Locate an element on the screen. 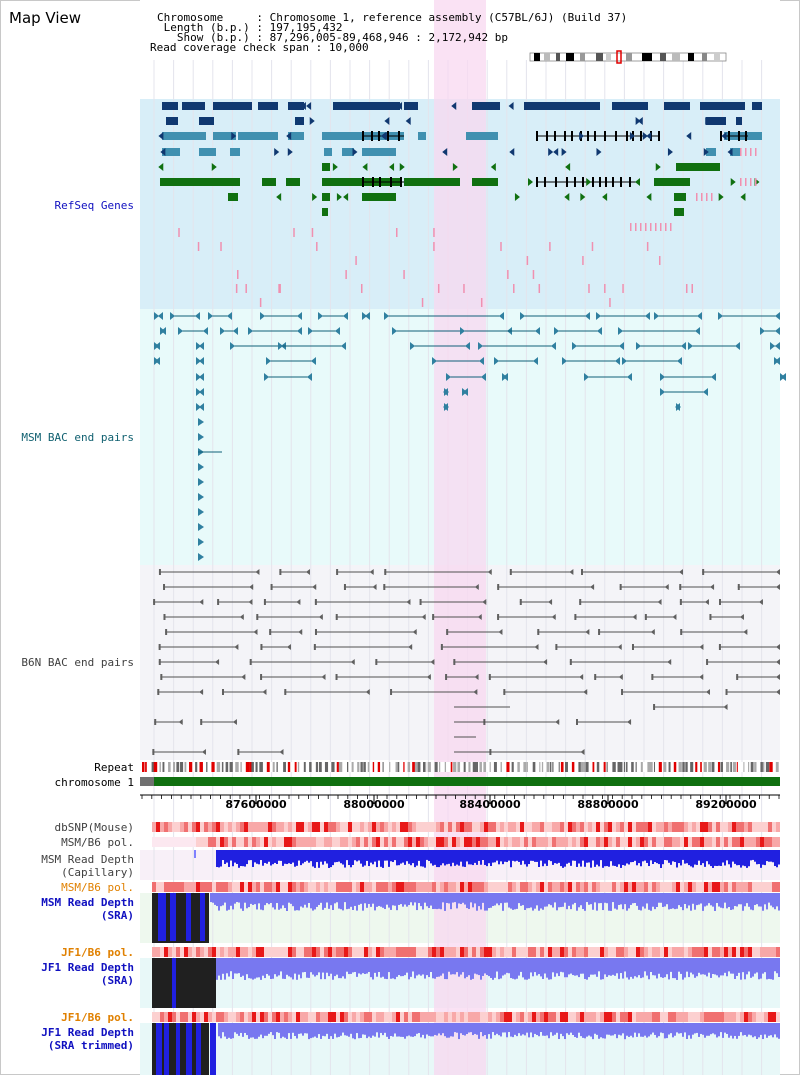  track-label-refseq: RefSeq Genes is located at coordinates (94, 205).